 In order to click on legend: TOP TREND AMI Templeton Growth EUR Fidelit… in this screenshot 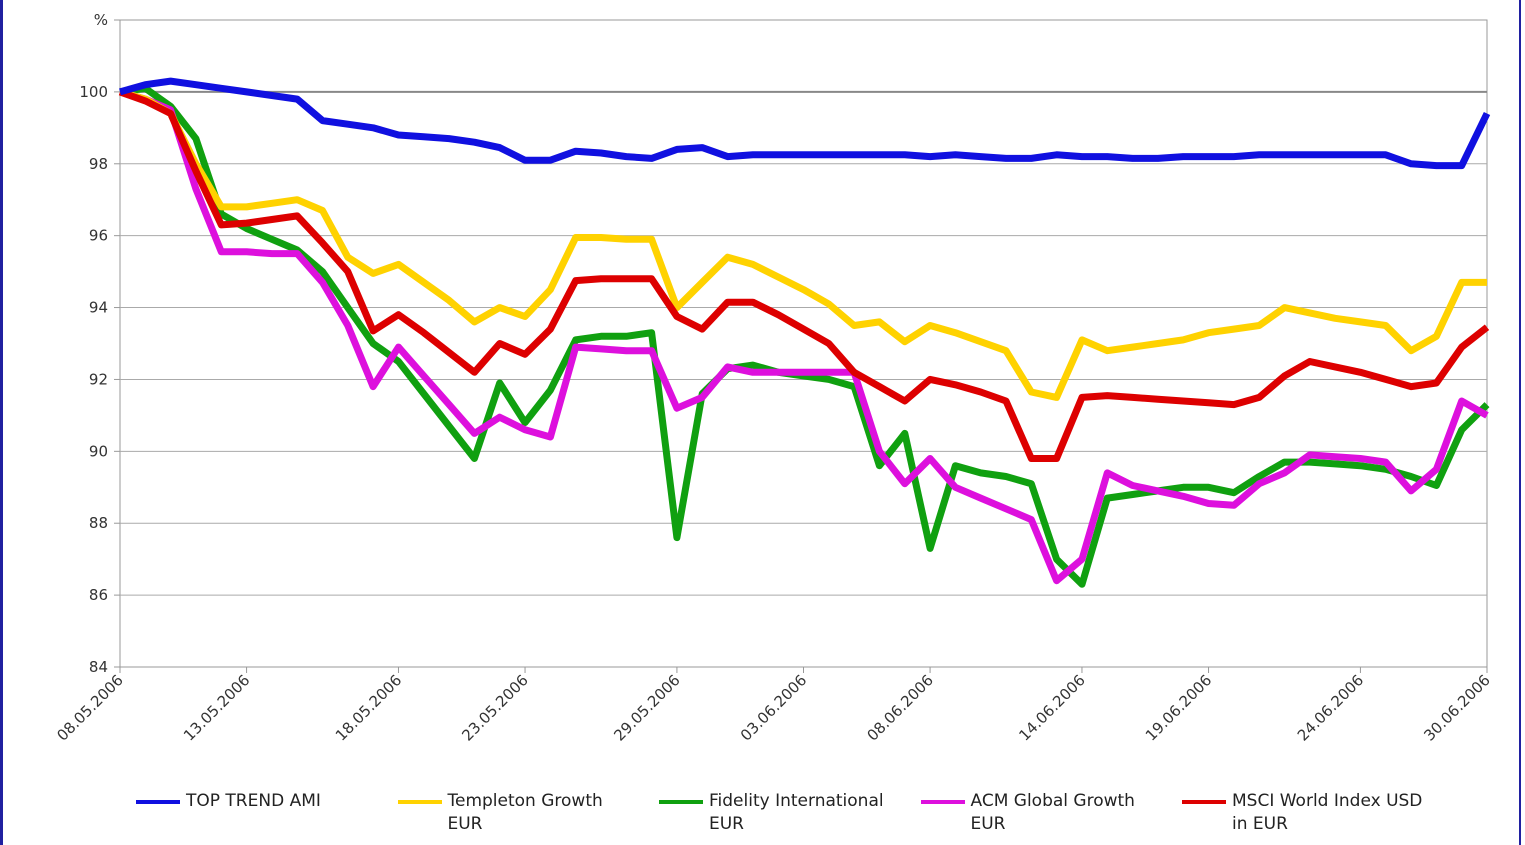, I will do `click(806, 815)`.